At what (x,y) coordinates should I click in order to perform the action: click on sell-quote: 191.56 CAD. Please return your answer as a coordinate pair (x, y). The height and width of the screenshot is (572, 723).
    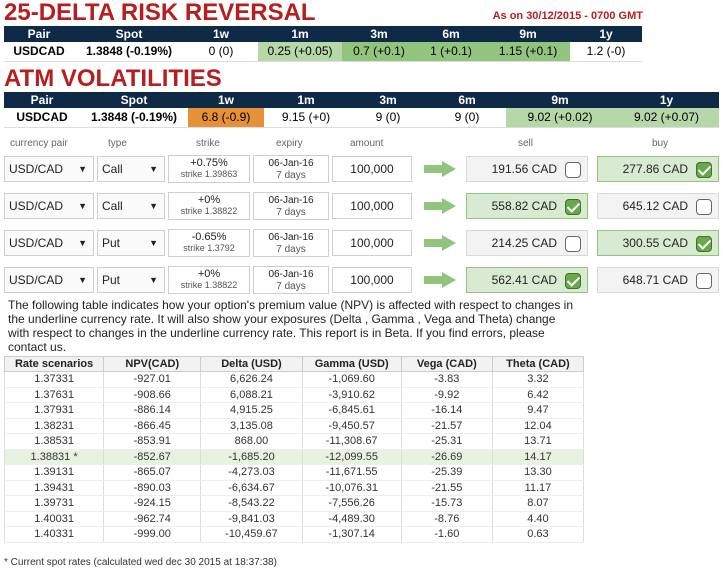
    Looking at the image, I should click on (527, 169).